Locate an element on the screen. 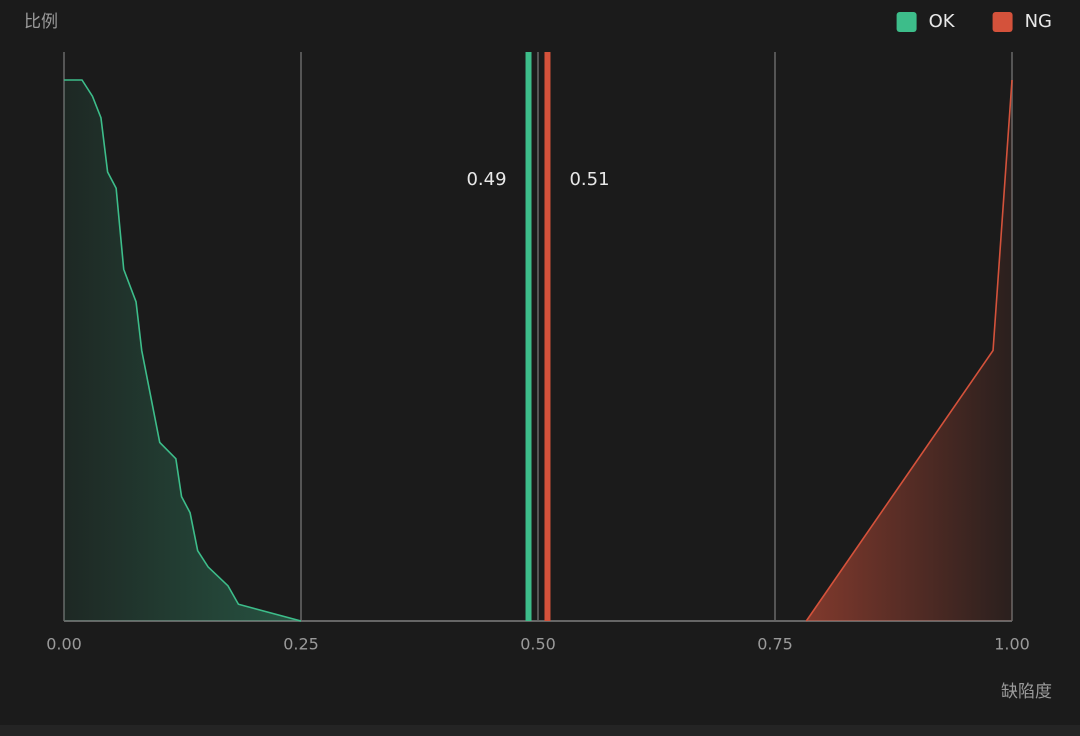 Image resolution: width=1080 pixels, height=736 pixels. threshold-label: 0.49 is located at coordinates (486, 179).